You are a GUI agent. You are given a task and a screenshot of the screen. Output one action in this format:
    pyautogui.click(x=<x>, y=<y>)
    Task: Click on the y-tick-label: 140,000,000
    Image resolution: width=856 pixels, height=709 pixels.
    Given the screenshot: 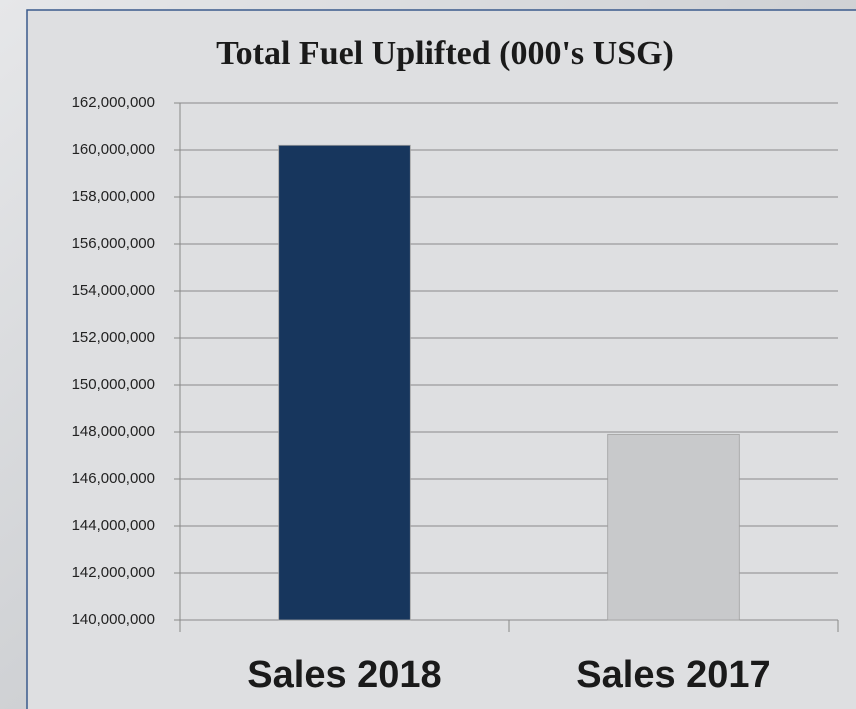 What is the action you would take?
    pyautogui.click(x=113, y=619)
    